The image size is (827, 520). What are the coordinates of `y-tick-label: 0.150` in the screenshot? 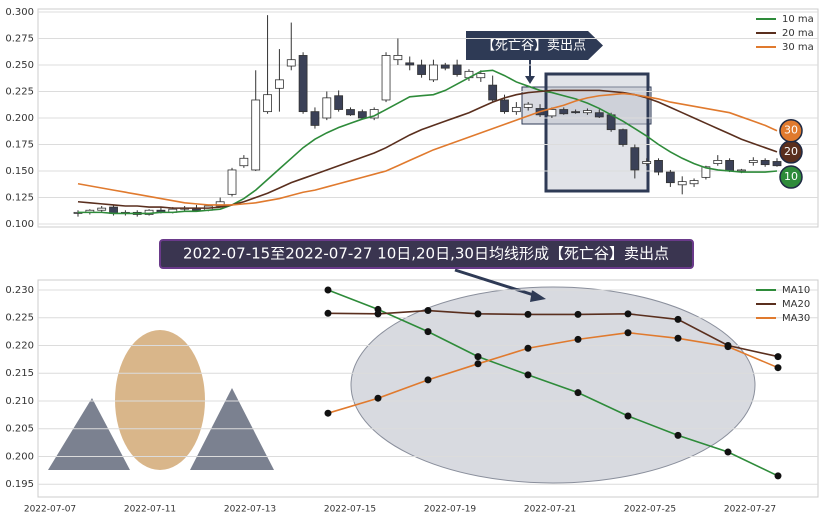 It's located at (19, 171).